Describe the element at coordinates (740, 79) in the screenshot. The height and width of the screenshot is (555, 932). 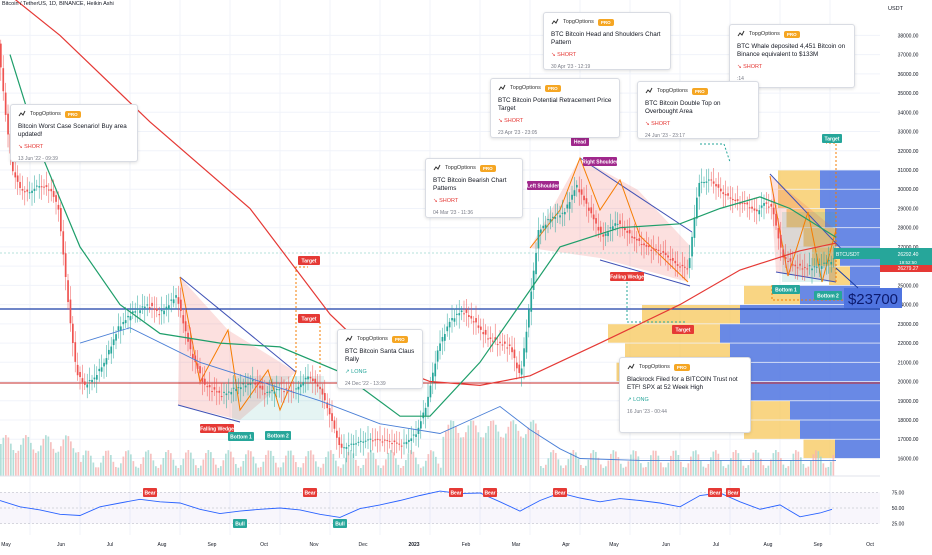
I see `idea-timestamp: :14` at that location.